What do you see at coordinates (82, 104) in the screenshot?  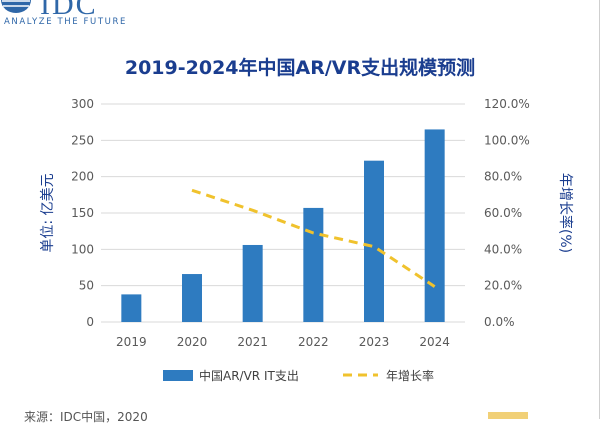 I see `y-tick-left: 300` at bounding box center [82, 104].